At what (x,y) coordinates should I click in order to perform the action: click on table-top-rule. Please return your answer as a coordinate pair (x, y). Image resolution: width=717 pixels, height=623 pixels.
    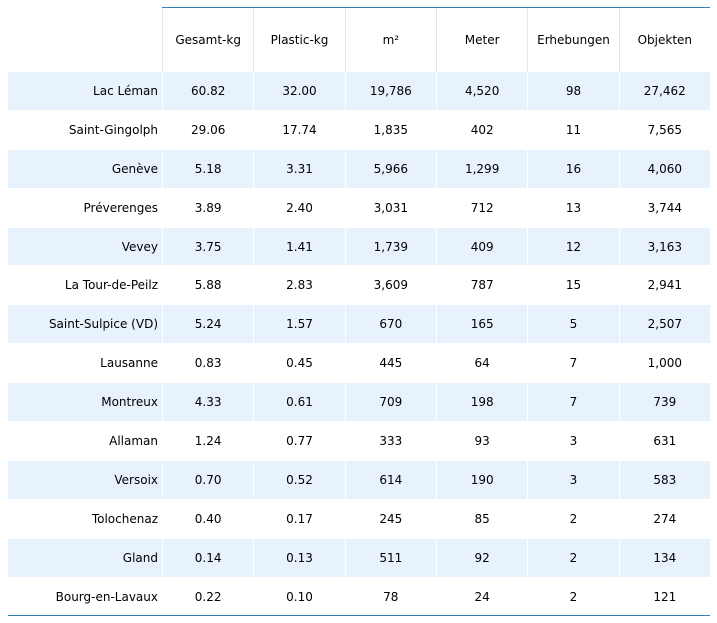
    Looking at the image, I should click on (436, 7).